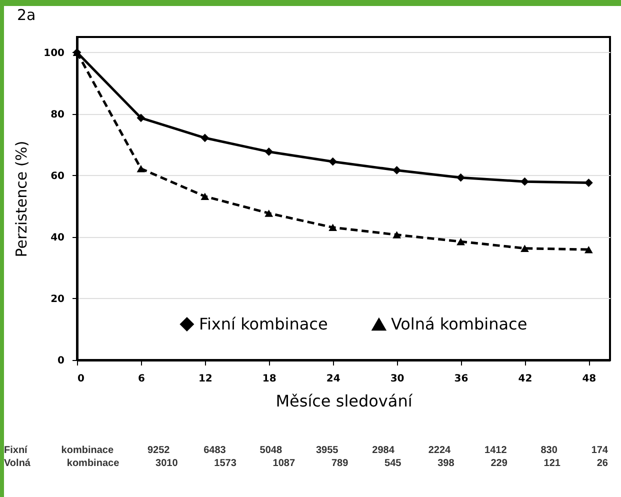 Image resolution: width=621 pixels, height=497 pixels. Describe the element at coordinates (459, 324) in the screenshot. I see `legend-label: Volná kombinace` at that location.